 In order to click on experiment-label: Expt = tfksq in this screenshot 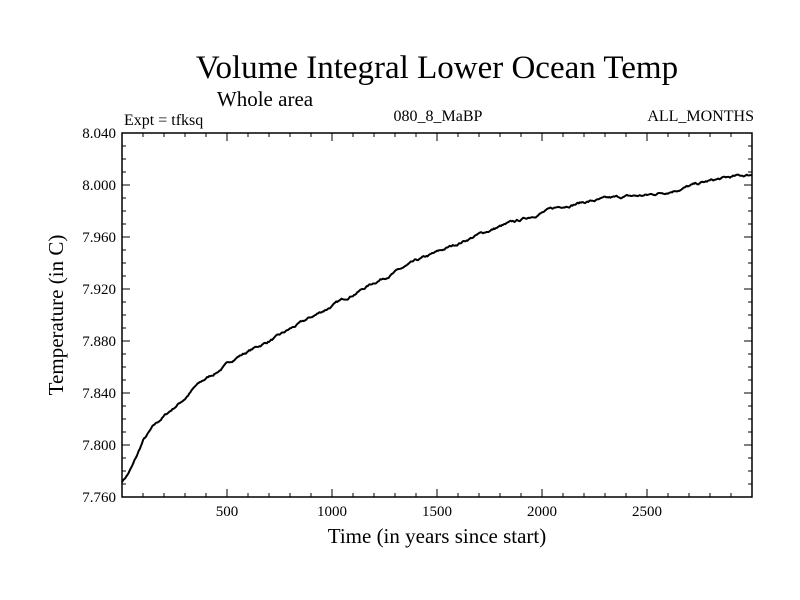, I will do `click(163, 120)`.